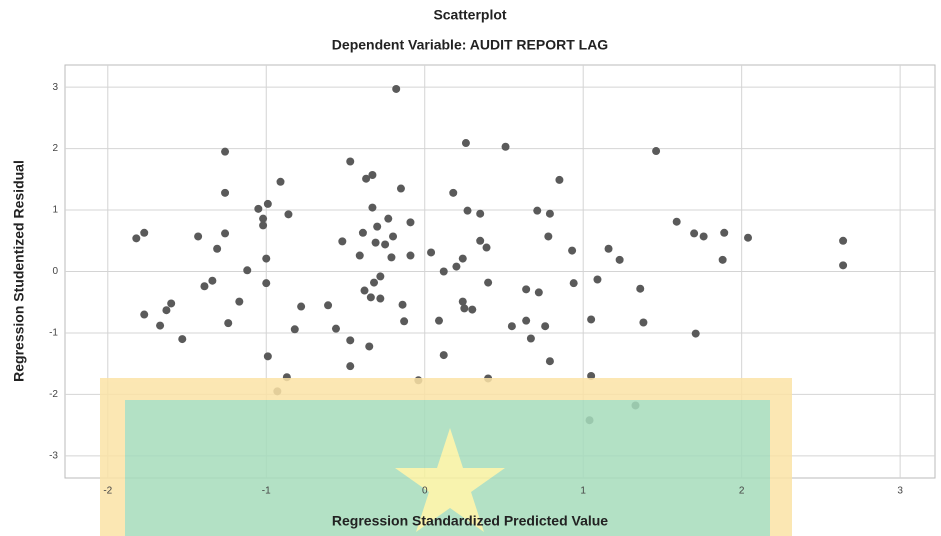  What do you see at coordinates (53, 394) in the screenshot?
I see `y-tick-label: -2` at bounding box center [53, 394].